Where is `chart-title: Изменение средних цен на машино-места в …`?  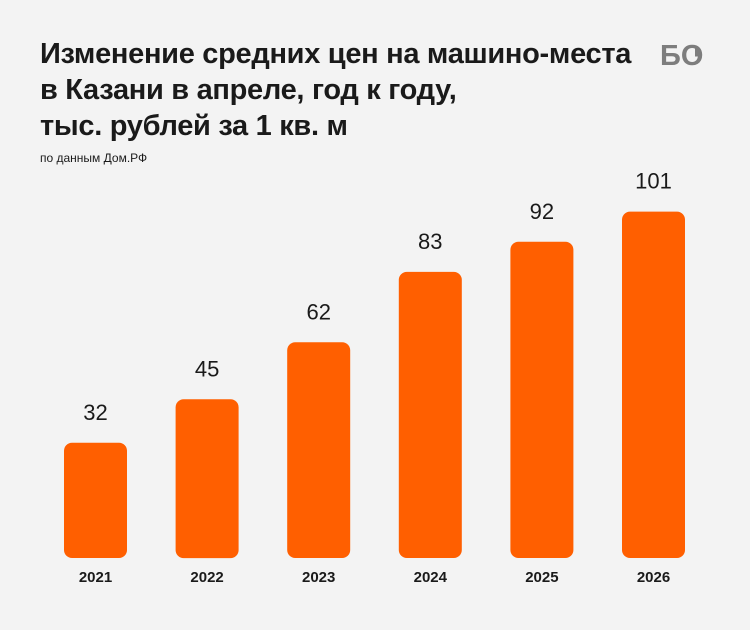
chart-title: Изменение средних цен на машино-места в … is located at coordinates (340, 90).